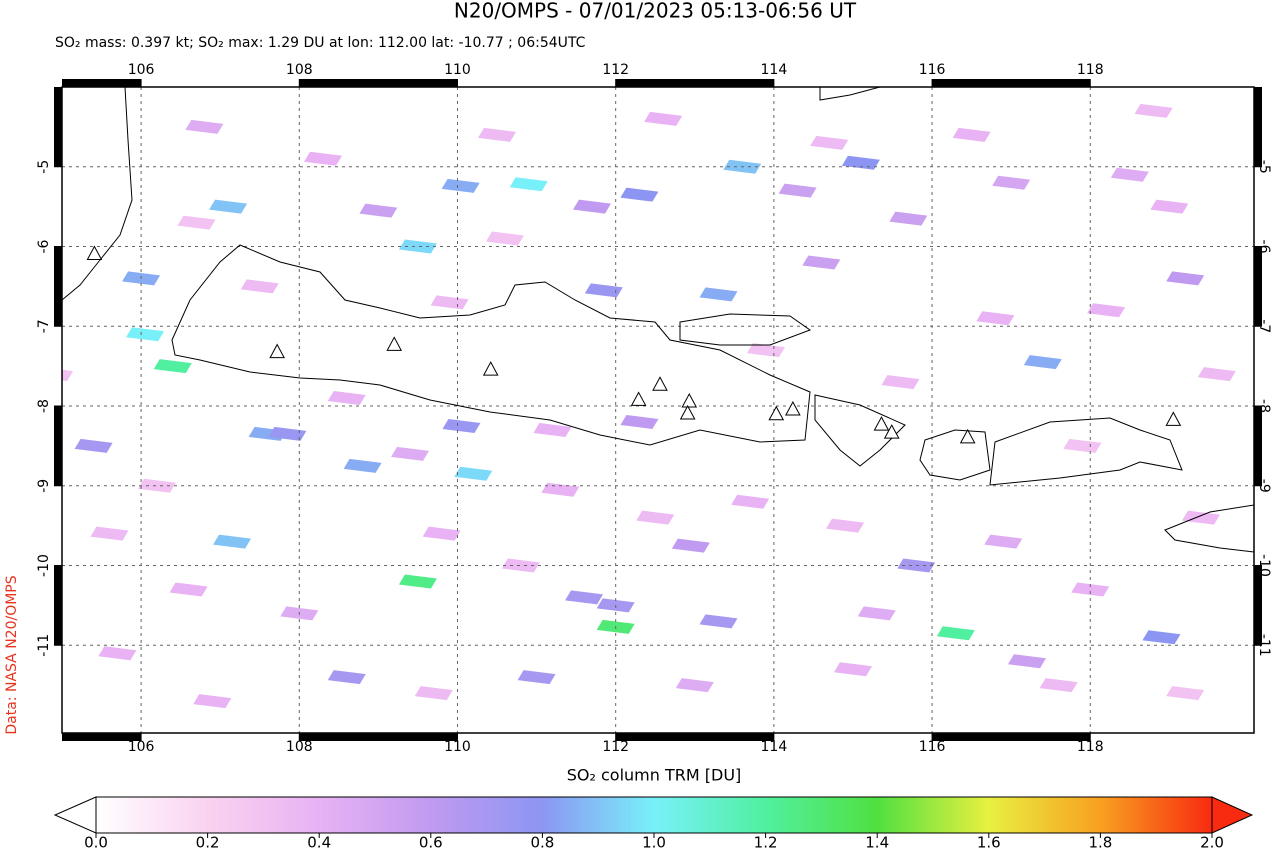 This screenshot has width=1272, height=857. Describe the element at coordinates (208, 843) in the screenshot. I see `colorbar-tick-label: 0.2` at that location.